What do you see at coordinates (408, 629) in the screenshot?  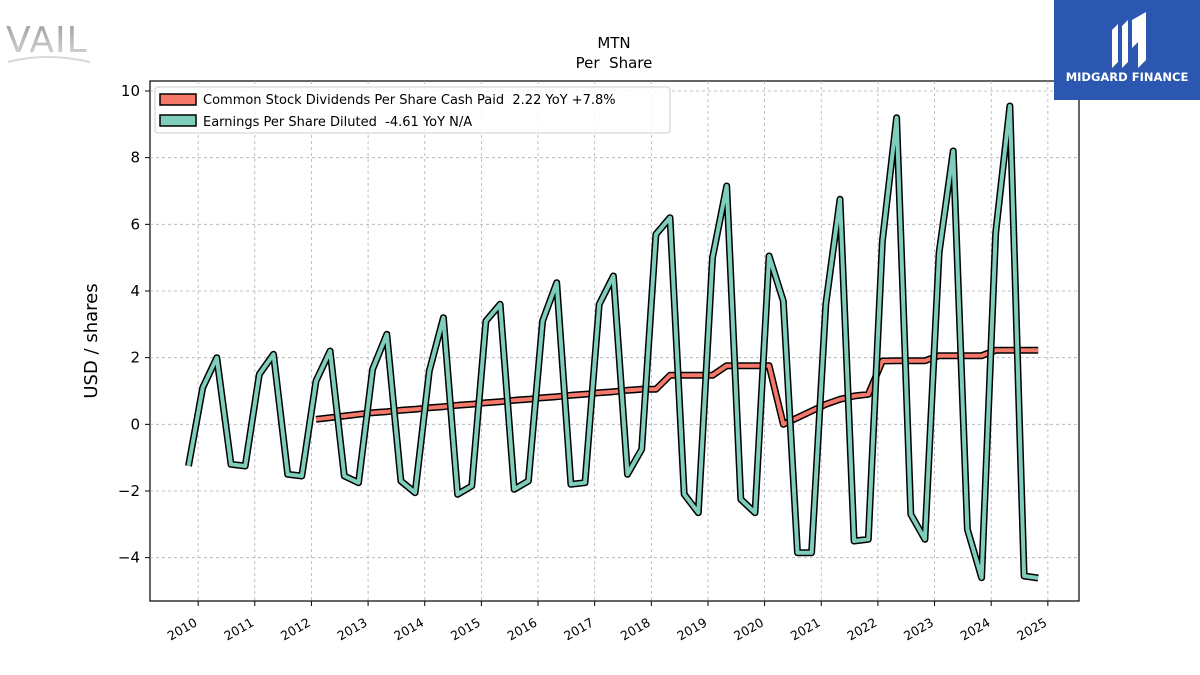 I see `x-tick-label: 2014` at bounding box center [408, 629].